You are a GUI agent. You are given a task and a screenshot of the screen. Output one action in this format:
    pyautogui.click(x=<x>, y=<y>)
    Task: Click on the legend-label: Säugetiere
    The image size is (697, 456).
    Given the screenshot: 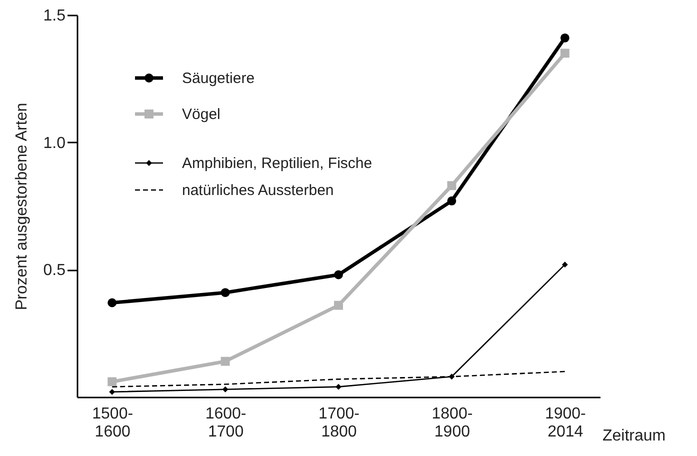 What is the action you would take?
    pyautogui.click(x=218, y=78)
    